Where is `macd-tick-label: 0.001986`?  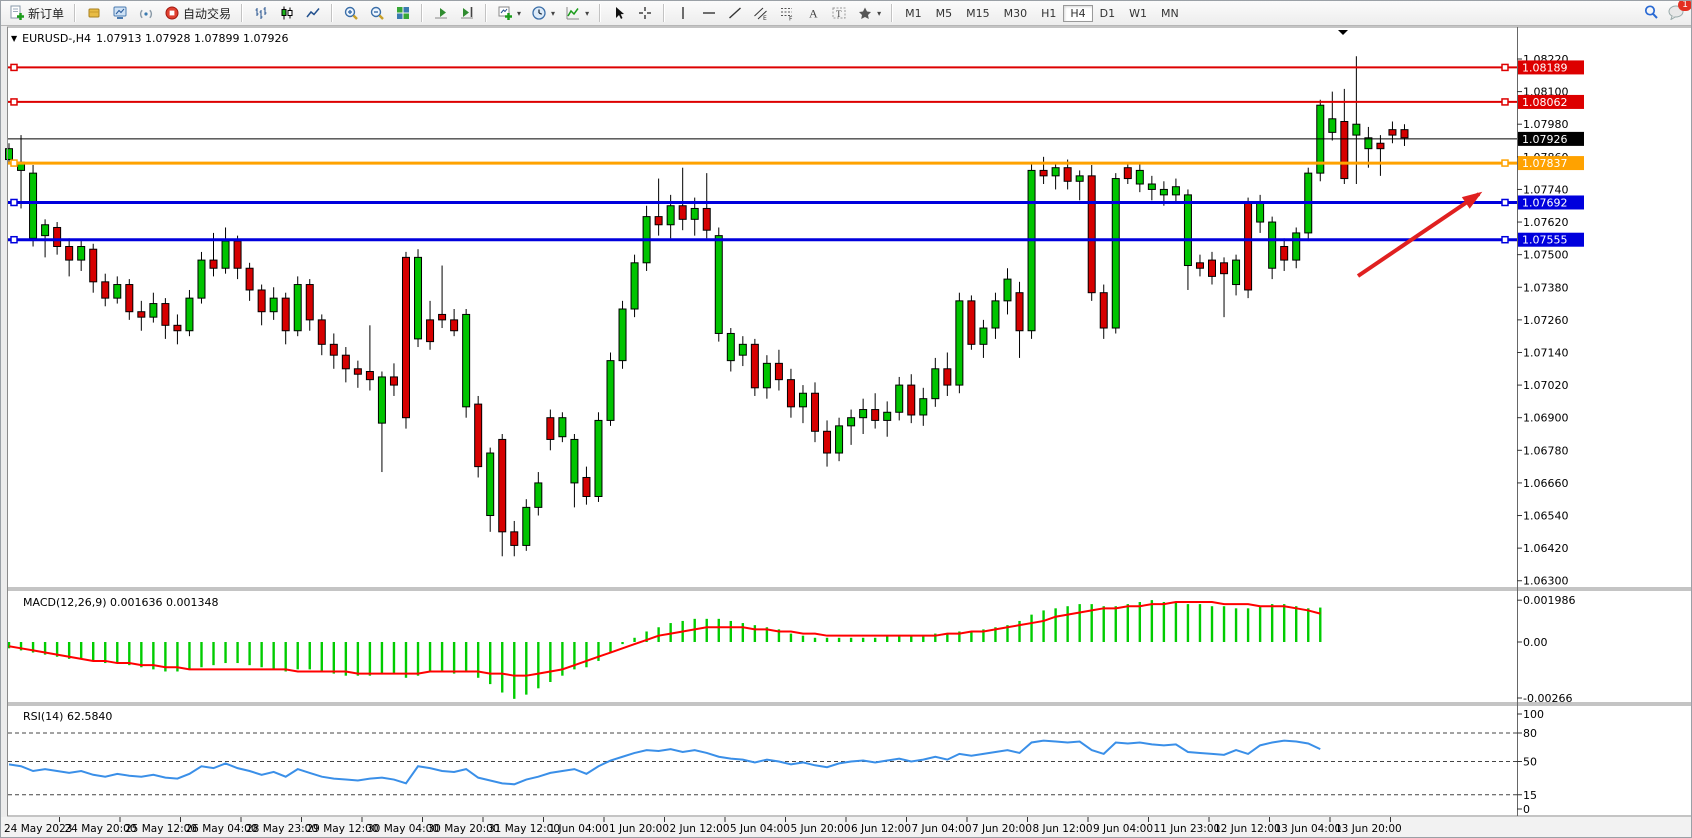 macd-tick-label: 0.001986 is located at coordinates (1549, 600).